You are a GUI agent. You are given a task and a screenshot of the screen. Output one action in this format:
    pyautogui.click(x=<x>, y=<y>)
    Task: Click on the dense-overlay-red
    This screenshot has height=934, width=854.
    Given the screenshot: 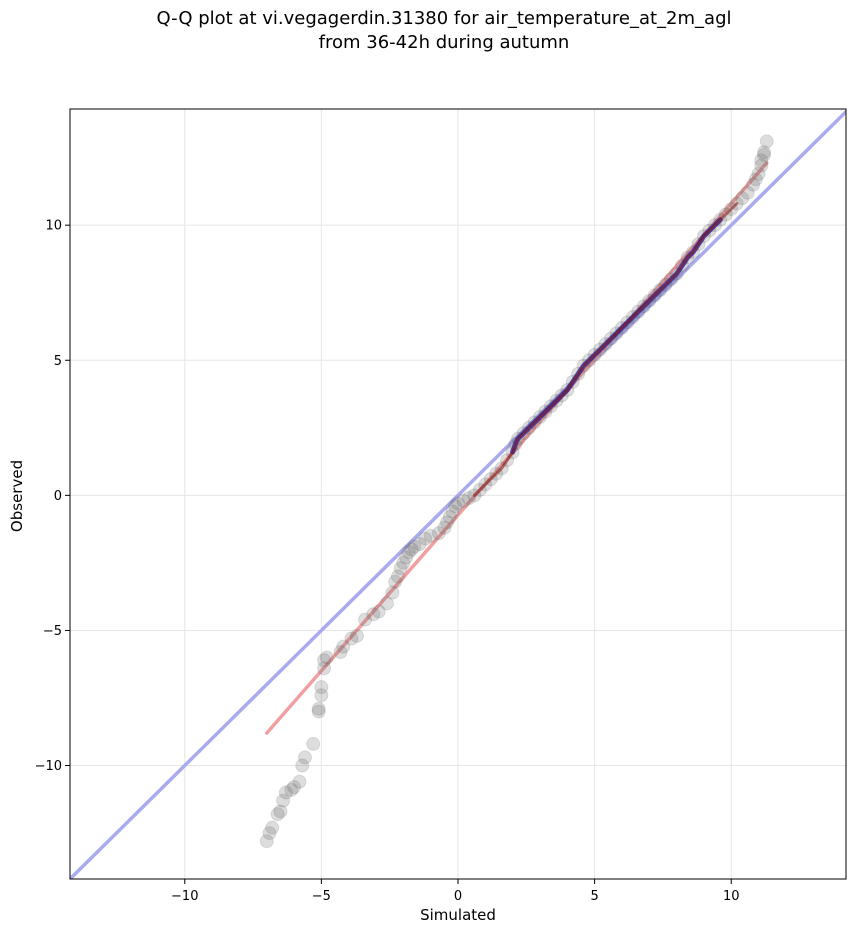 What is the action you would take?
    pyautogui.click(x=605, y=349)
    